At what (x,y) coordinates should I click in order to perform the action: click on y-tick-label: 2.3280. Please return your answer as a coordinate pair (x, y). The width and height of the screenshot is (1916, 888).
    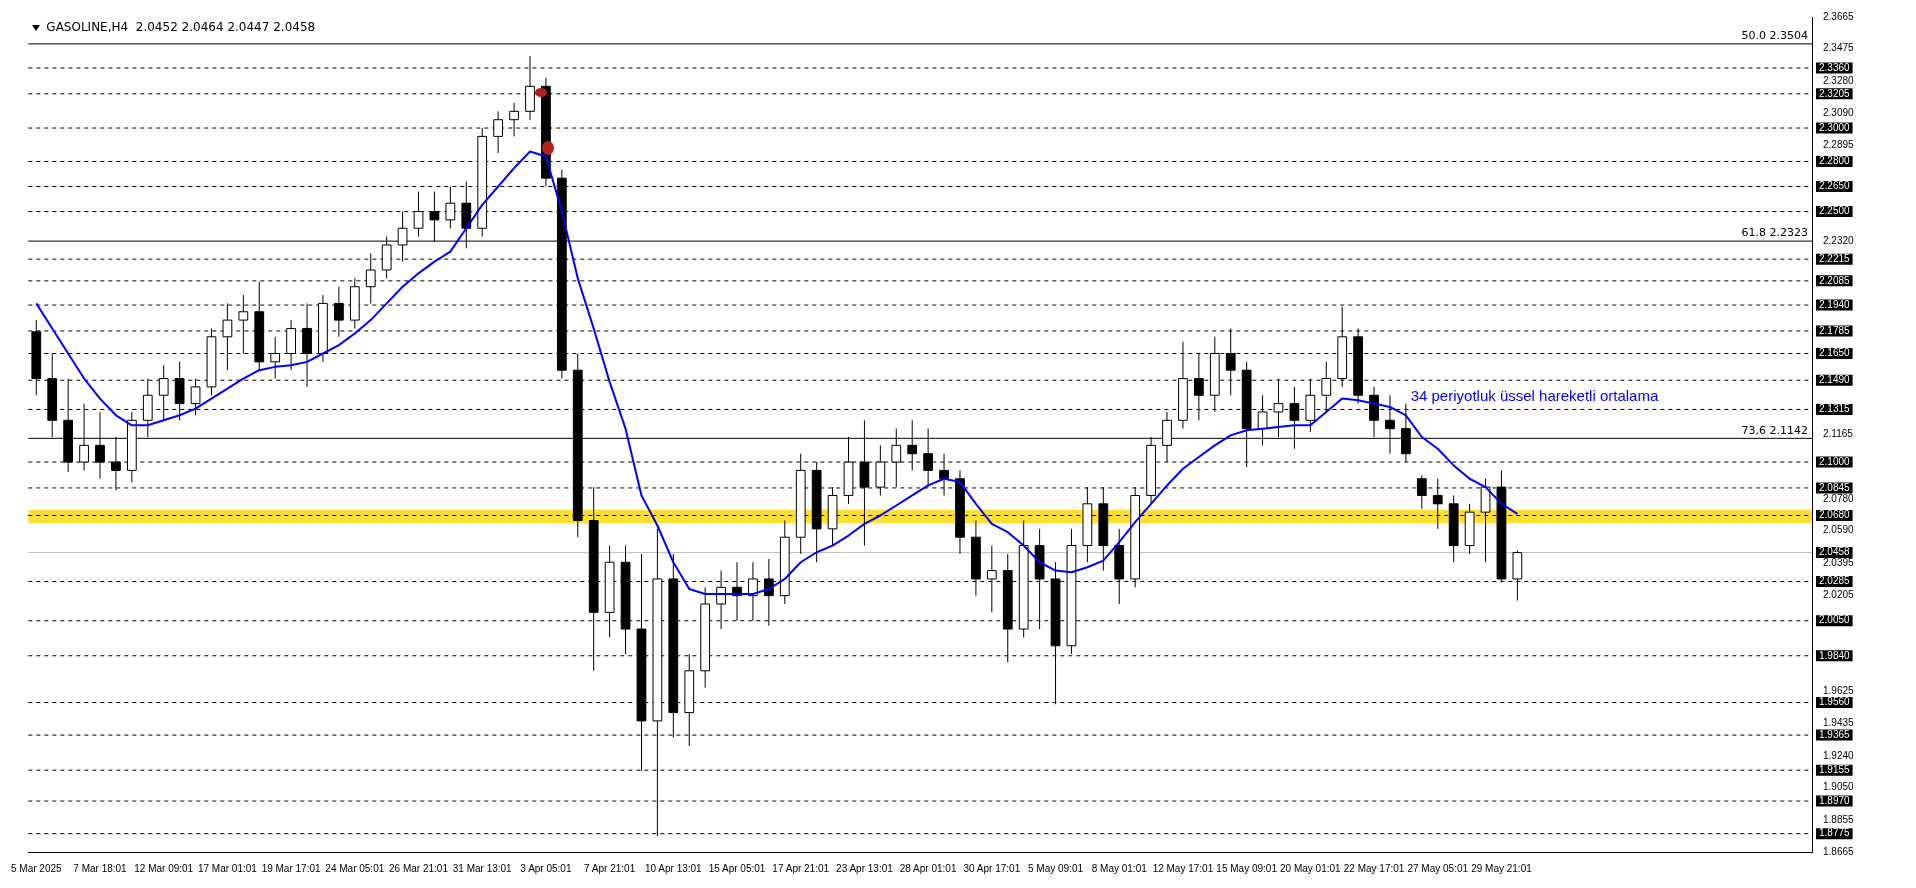
    Looking at the image, I should click on (1839, 81).